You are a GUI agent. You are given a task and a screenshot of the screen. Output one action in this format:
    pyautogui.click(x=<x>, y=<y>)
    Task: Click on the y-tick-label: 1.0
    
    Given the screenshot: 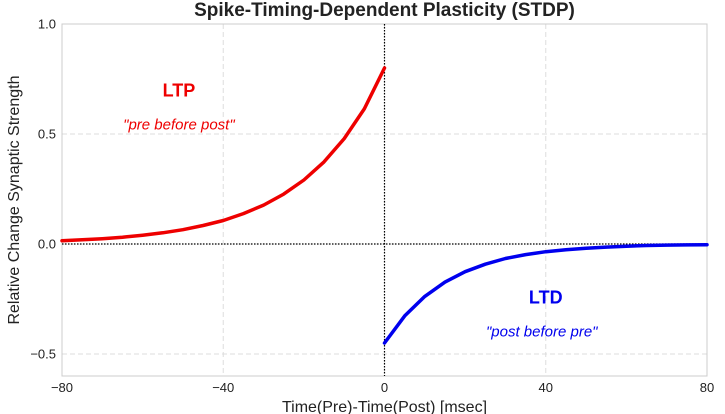 What is the action you would take?
    pyautogui.click(x=47, y=24)
    